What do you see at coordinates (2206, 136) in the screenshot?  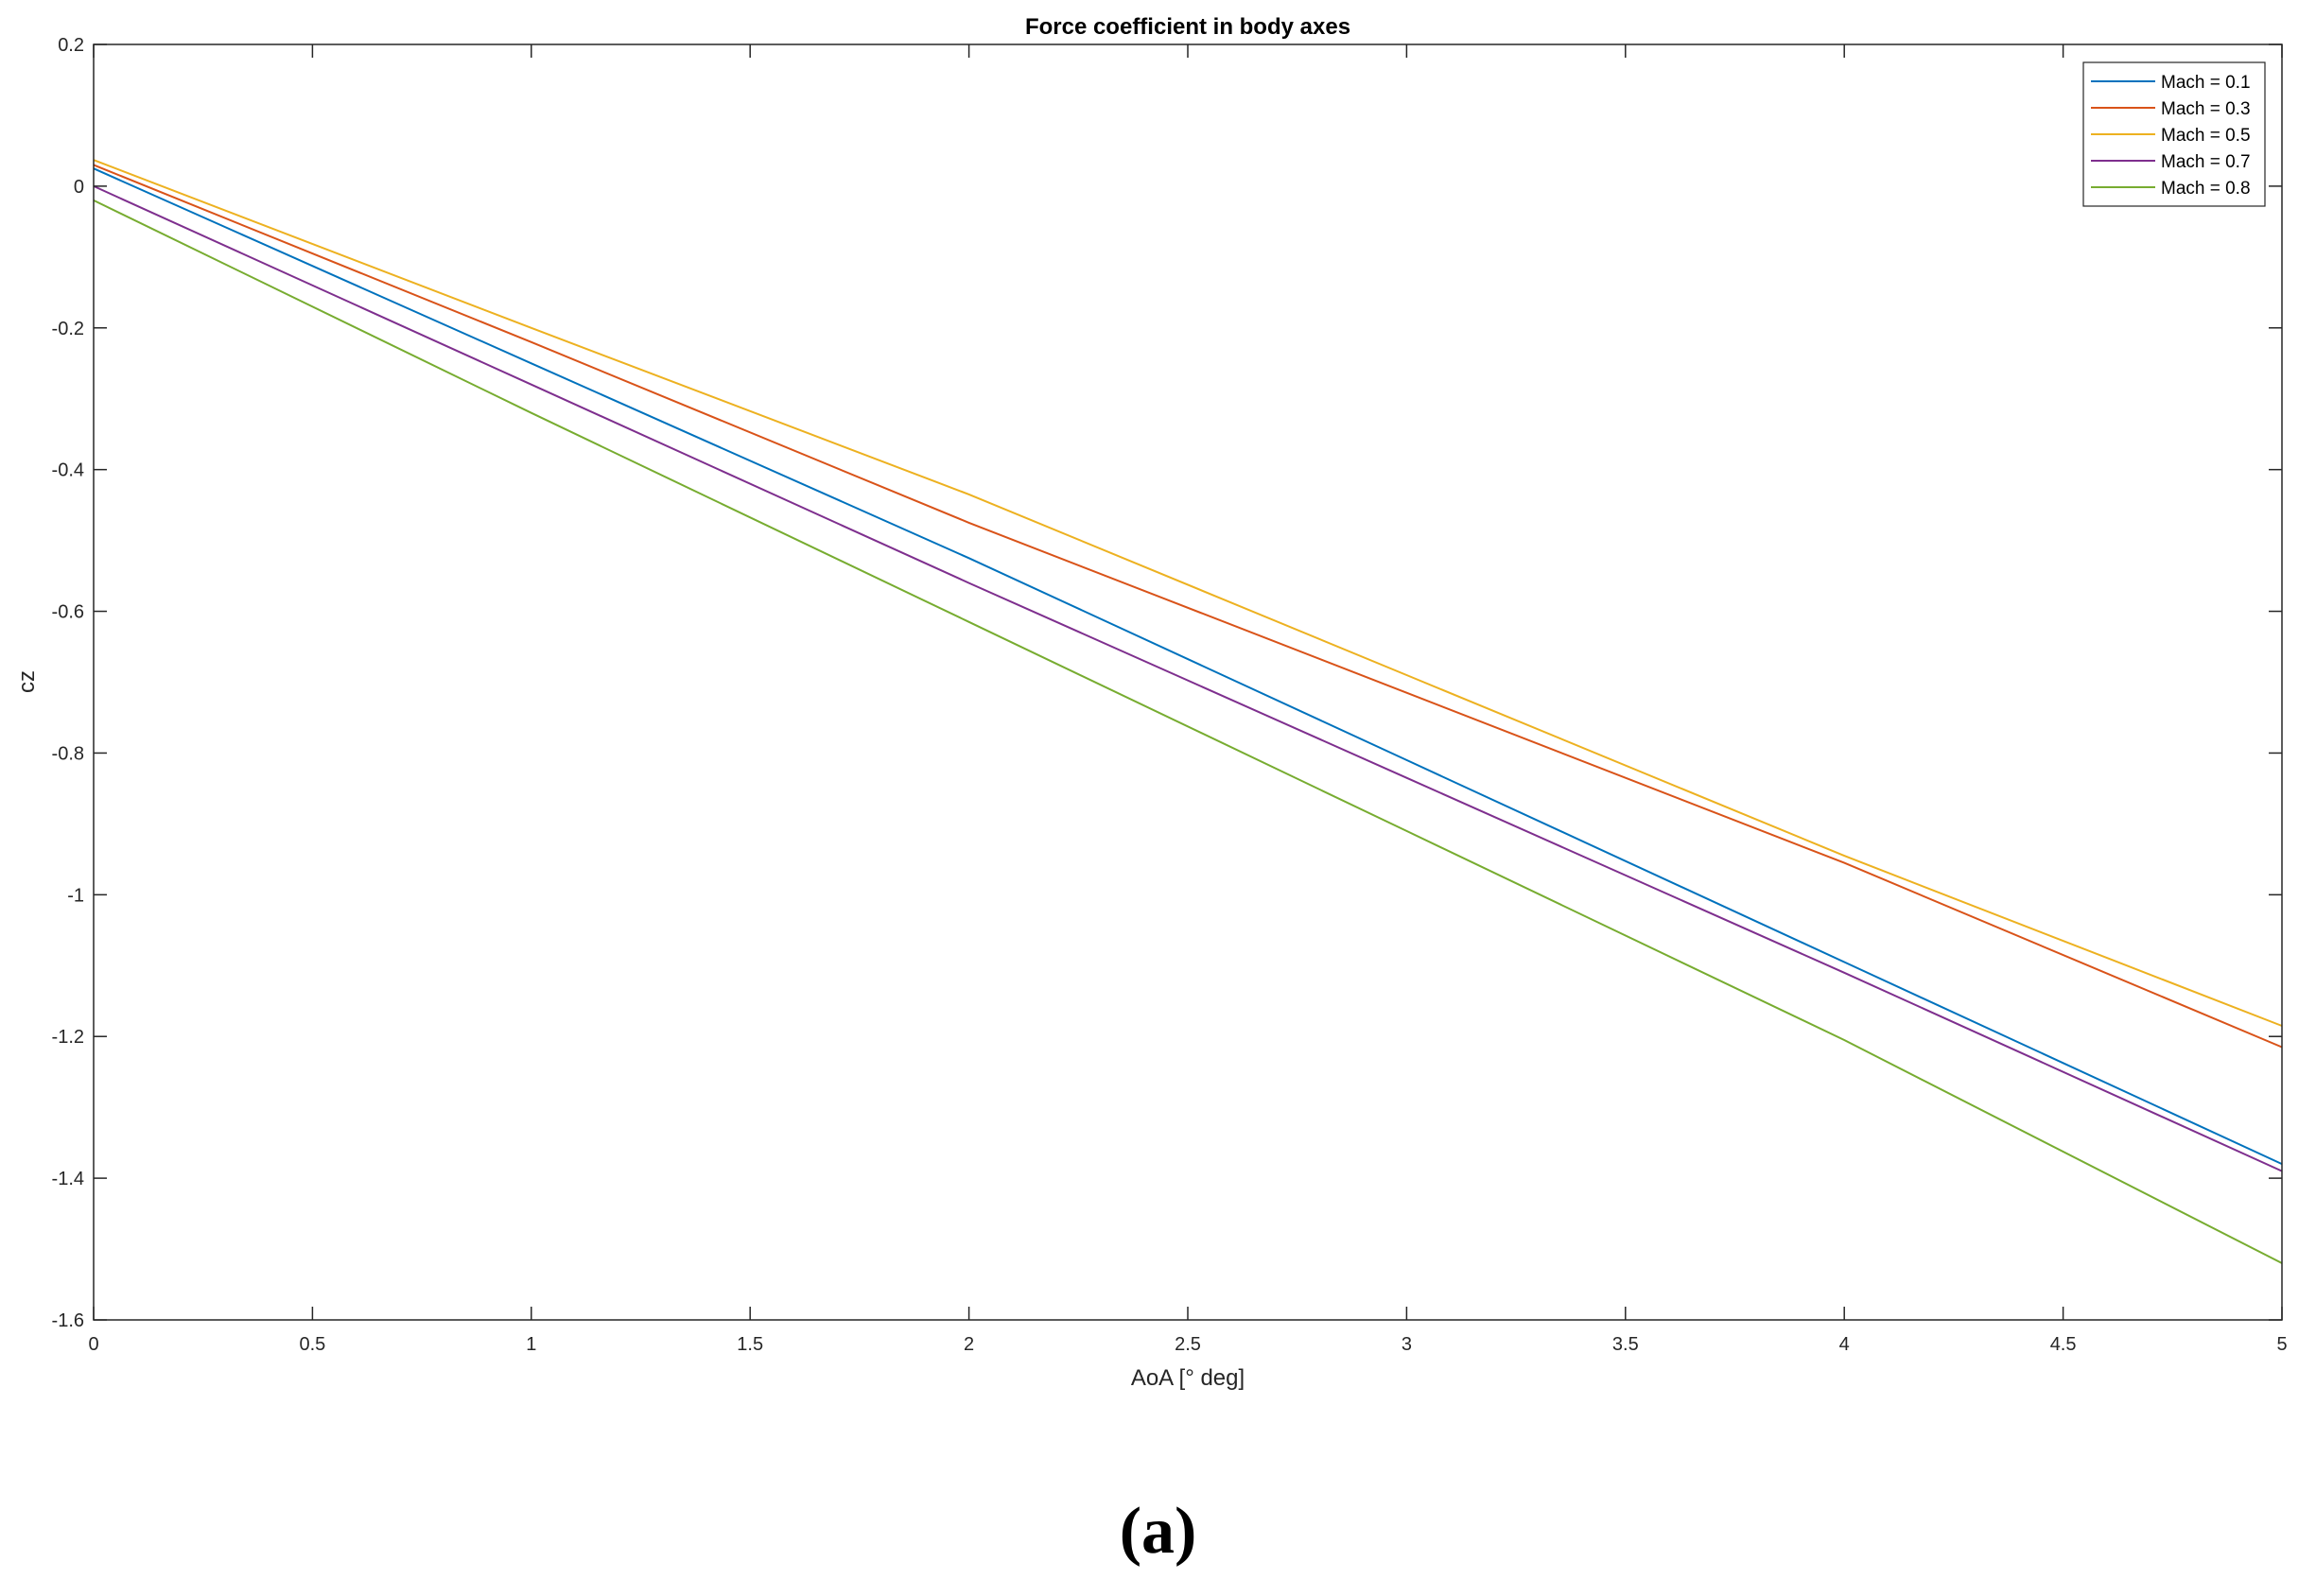 I see `legend-label: Mach = 0.5` at bounding box center [2206, 136].